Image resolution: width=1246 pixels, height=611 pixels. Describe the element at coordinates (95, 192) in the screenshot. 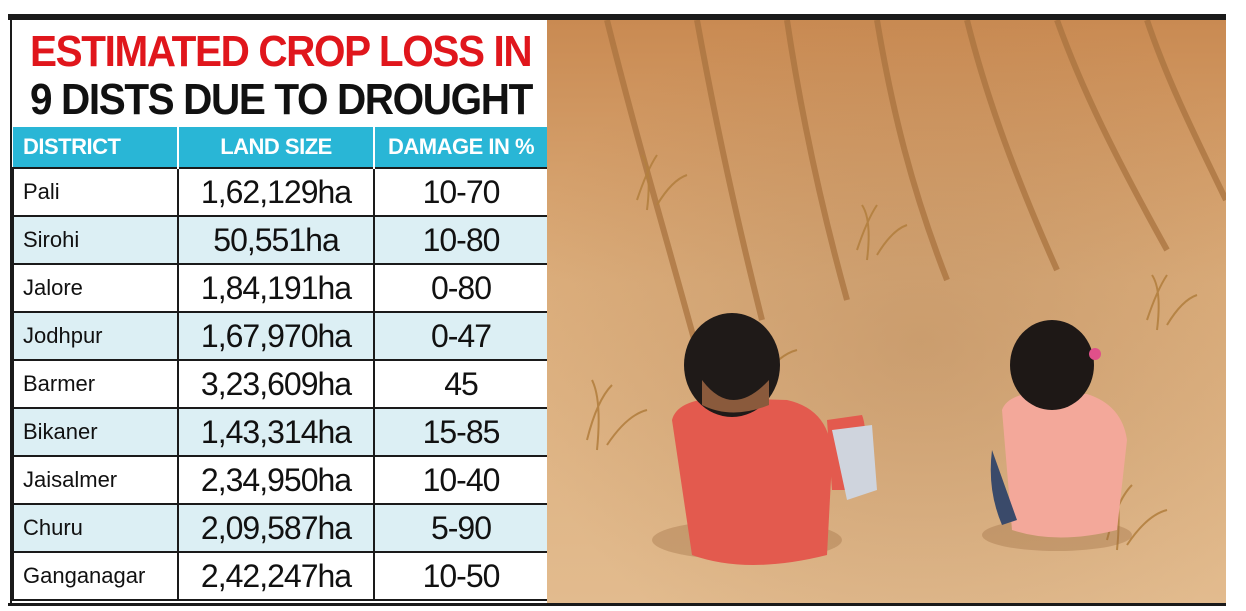

I see `district-cell: Pali` at that location.